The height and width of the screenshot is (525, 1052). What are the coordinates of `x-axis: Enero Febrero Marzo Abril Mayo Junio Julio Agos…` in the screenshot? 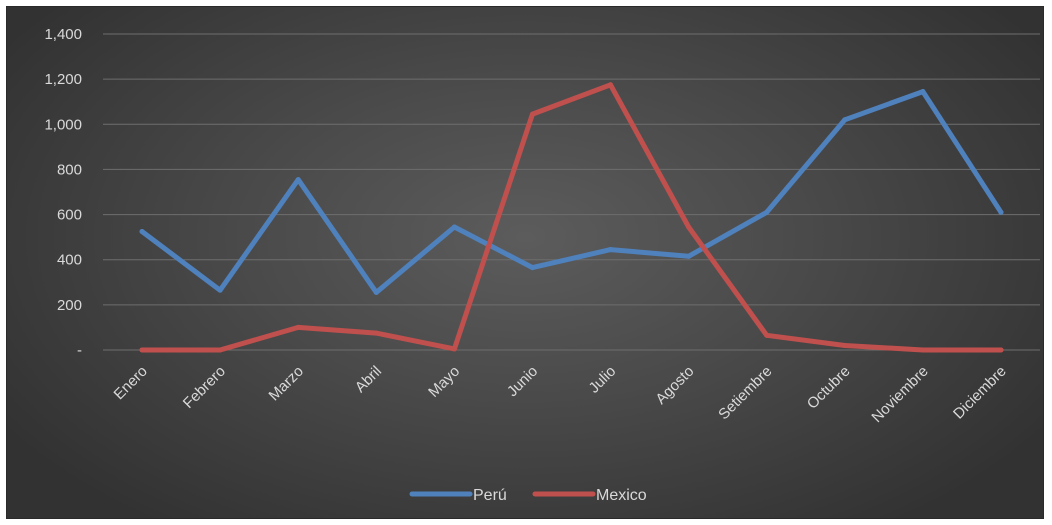 It's located at (560, 394).